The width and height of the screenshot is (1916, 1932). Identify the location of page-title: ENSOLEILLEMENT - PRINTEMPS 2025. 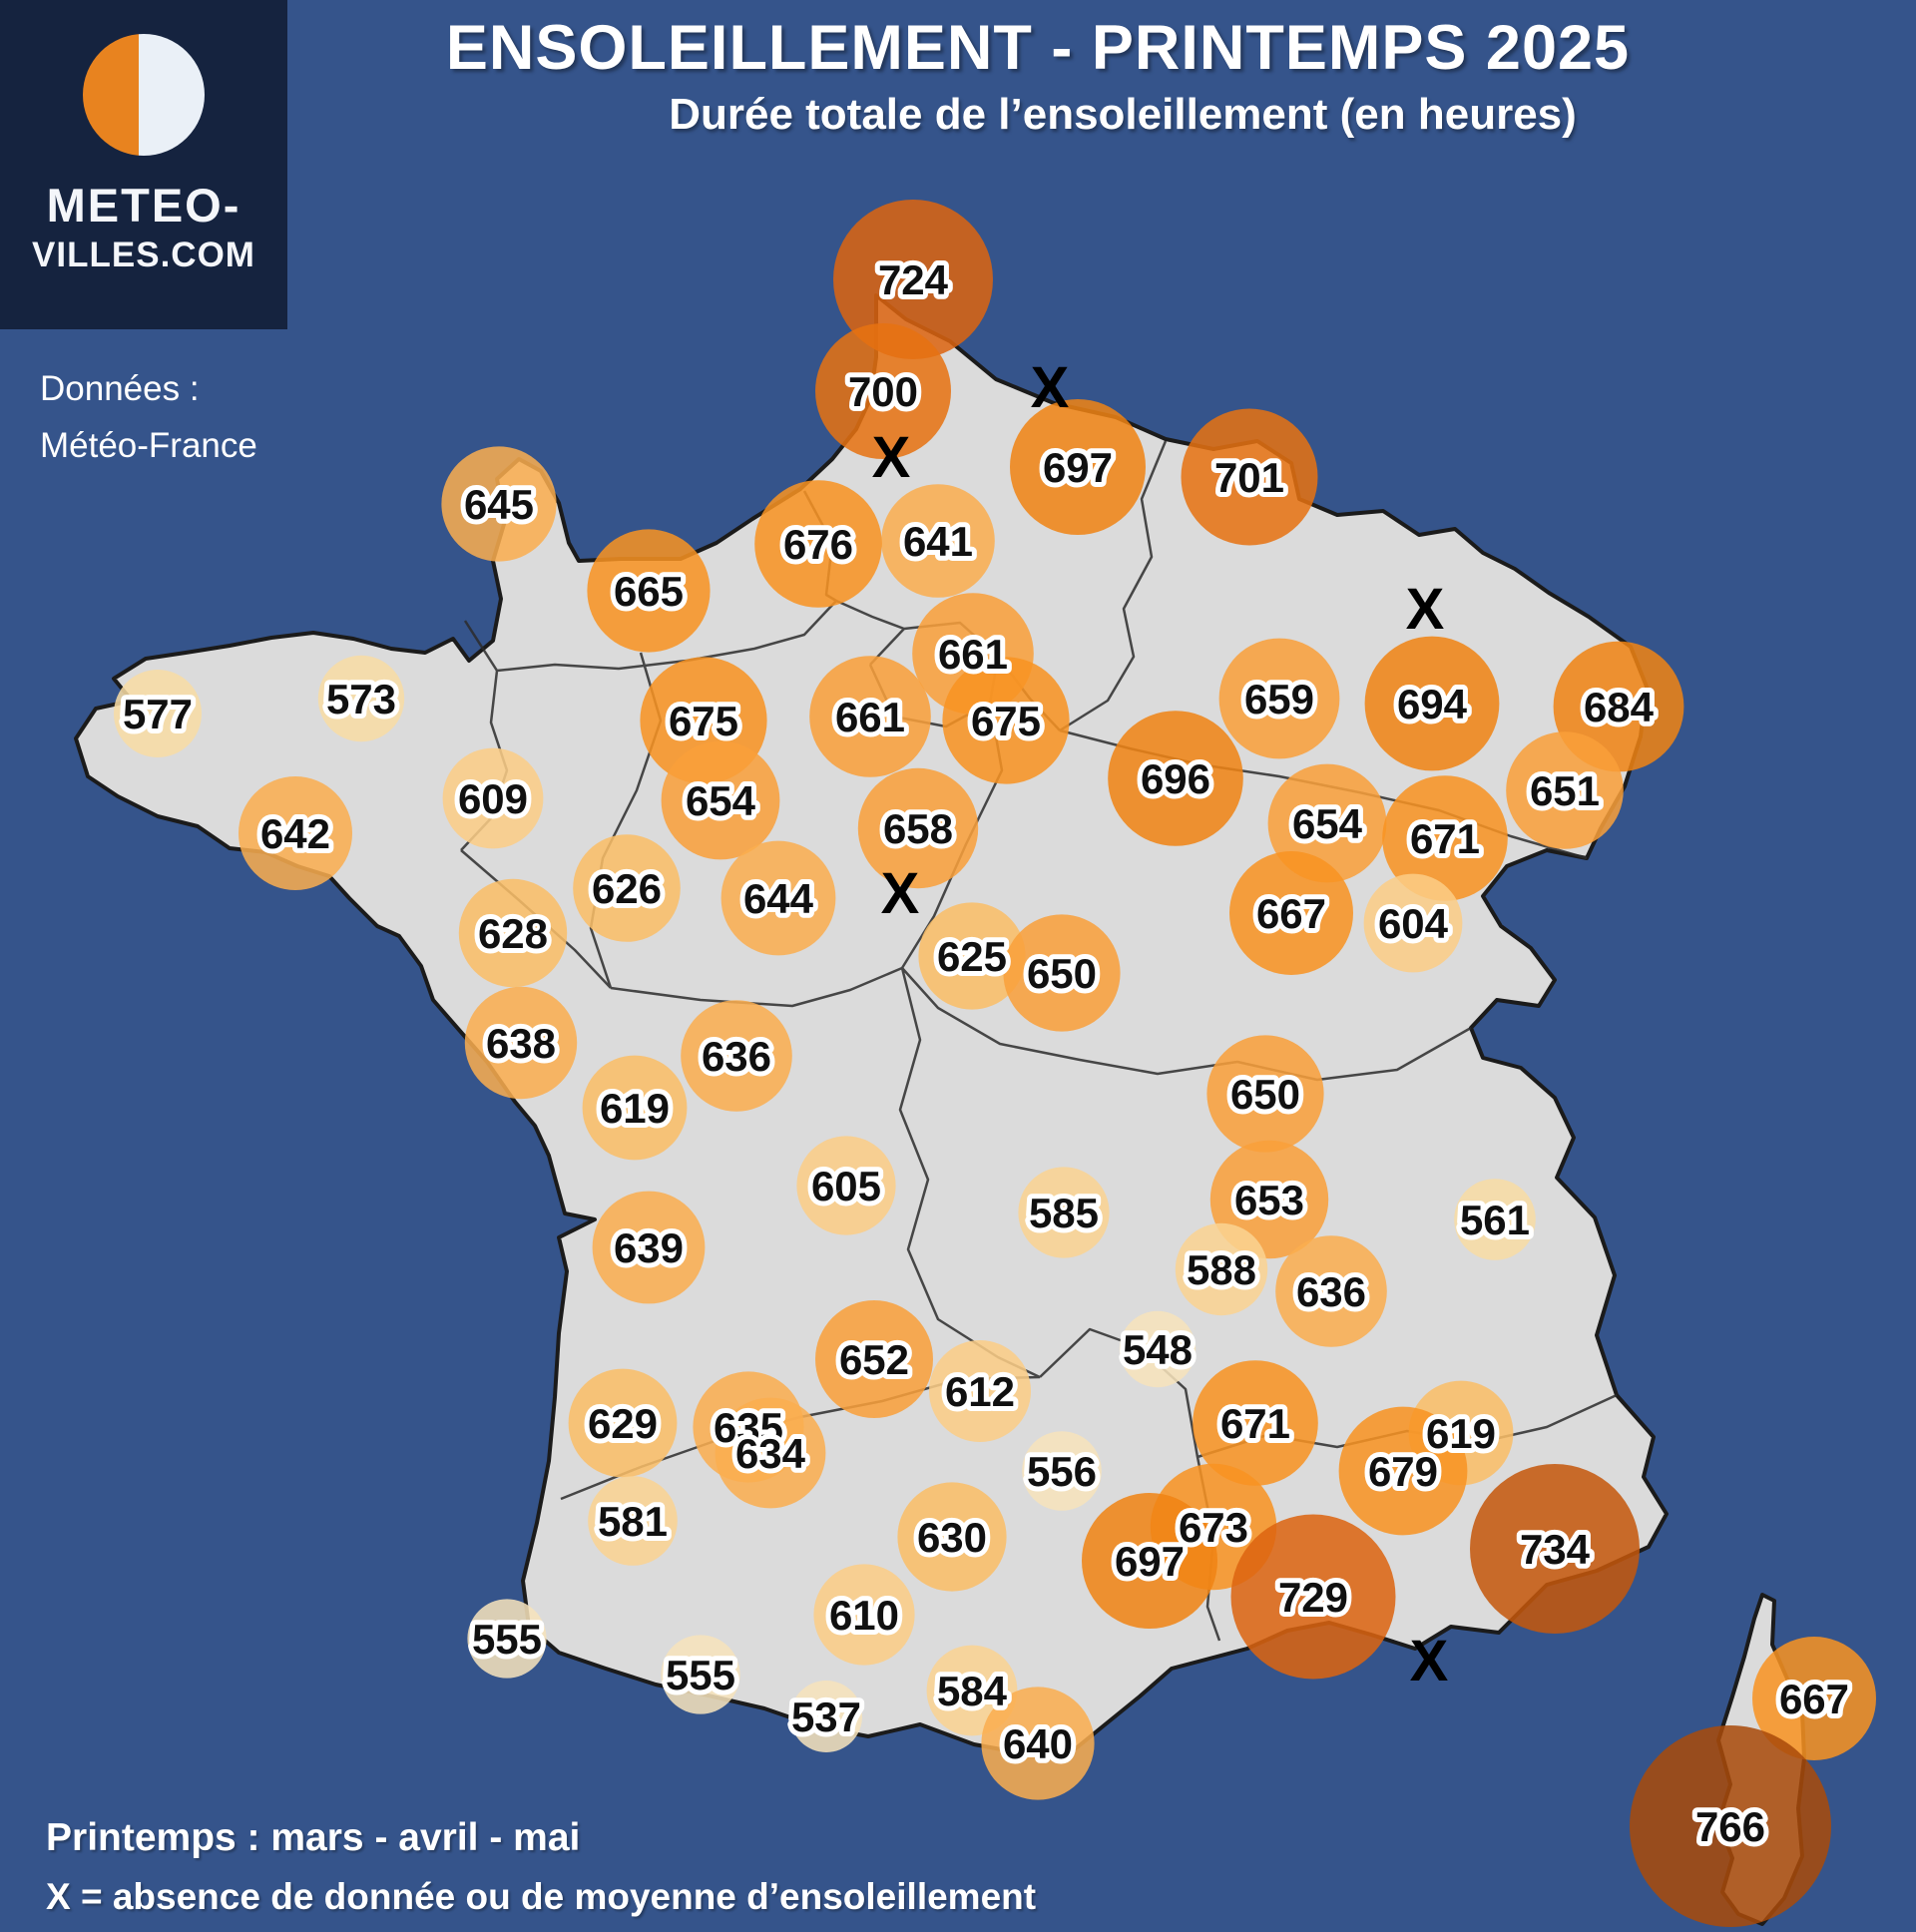
(1038, 48).